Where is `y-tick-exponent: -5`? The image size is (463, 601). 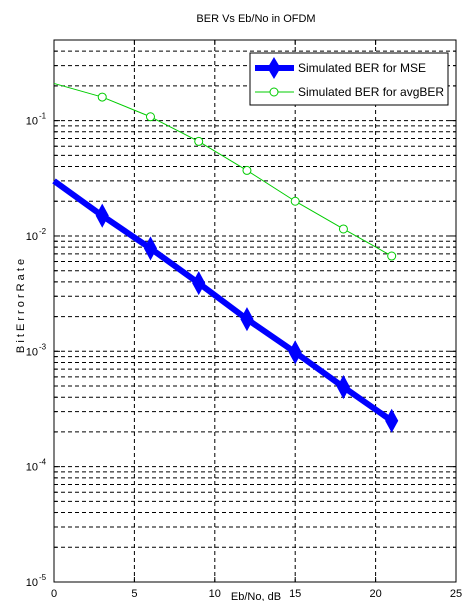 y-tick-exponent: -5 is located at coordinates (43, 577).